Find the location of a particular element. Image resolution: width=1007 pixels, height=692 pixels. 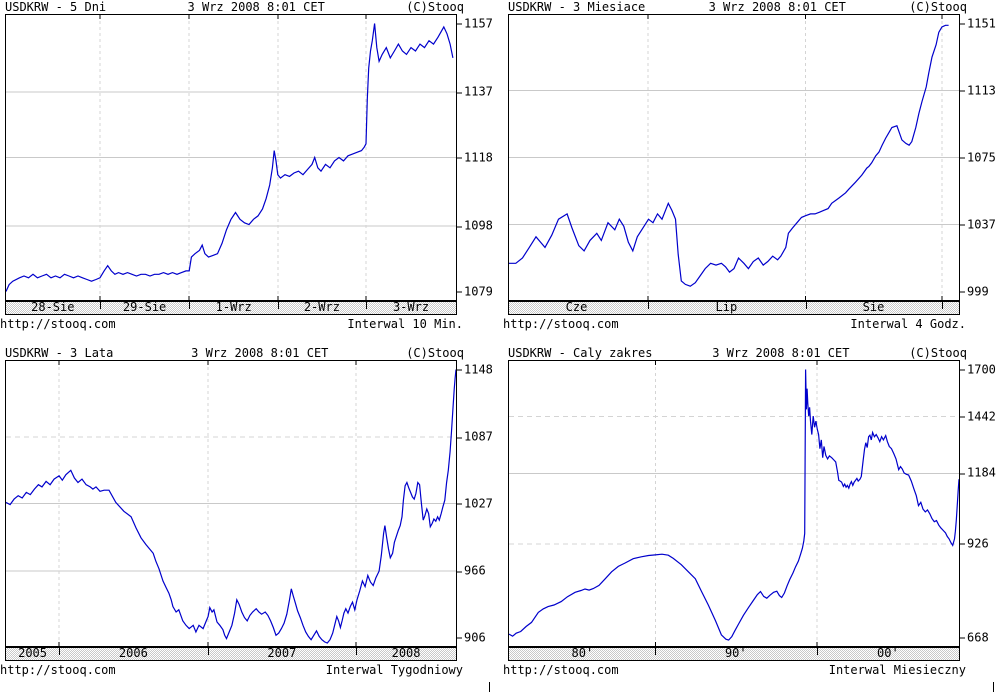

y-axis-tick-label: 1037 is located at coordinates (978, 224).